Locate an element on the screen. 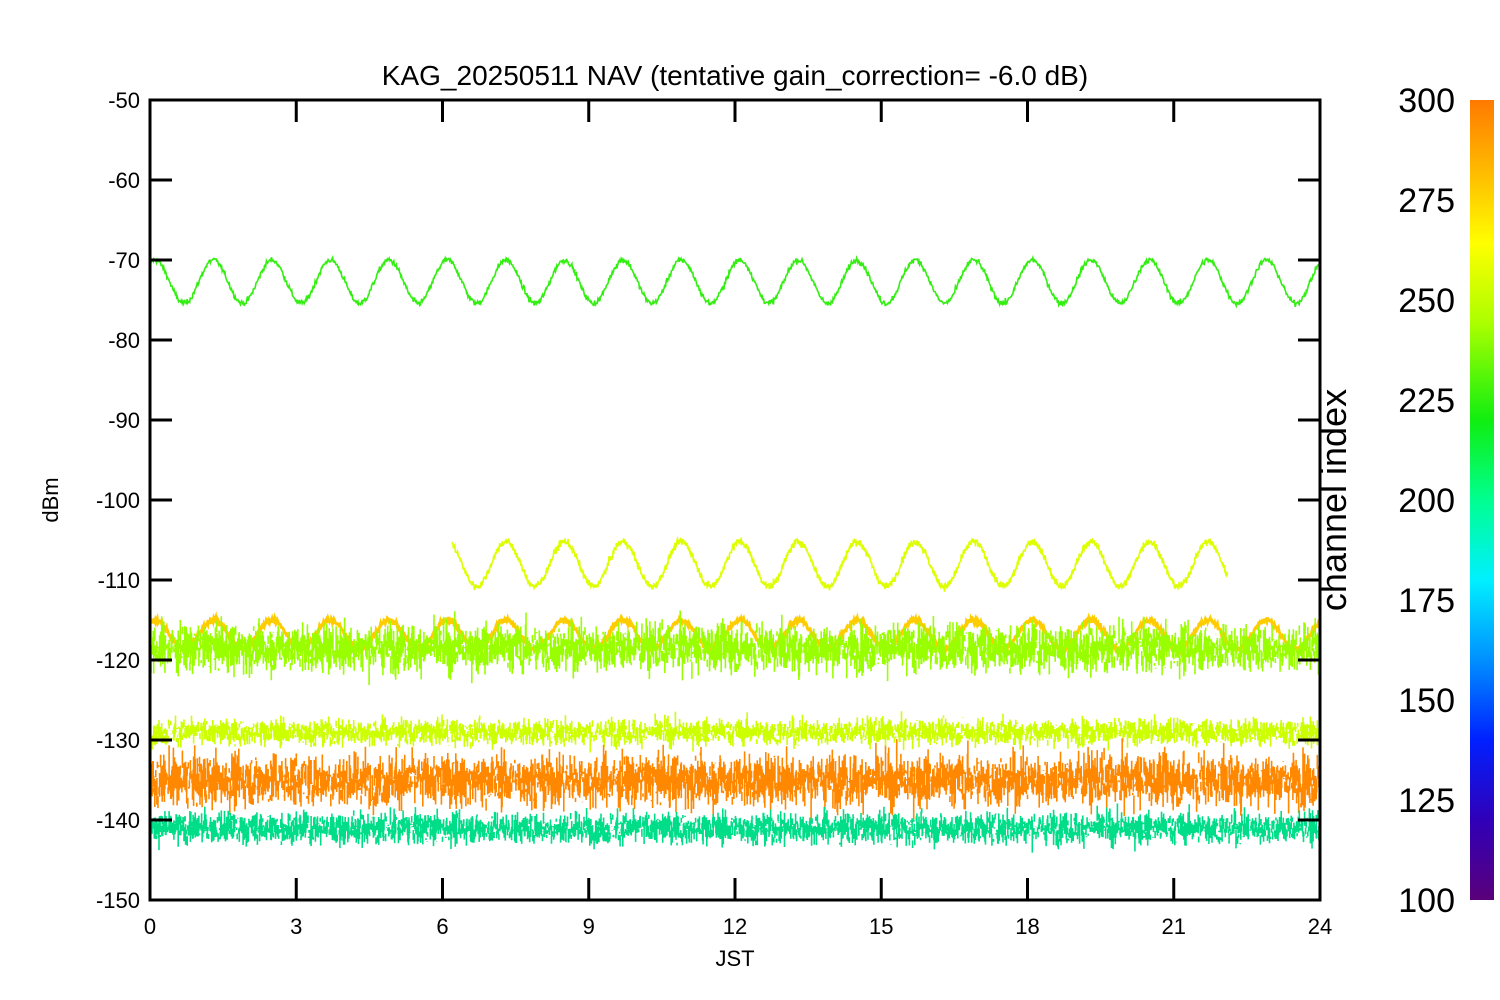 Image resolution: width=1500 pixels, height=1000 pixels. y-tick-label: -70 is located at coordinates (124, 260).